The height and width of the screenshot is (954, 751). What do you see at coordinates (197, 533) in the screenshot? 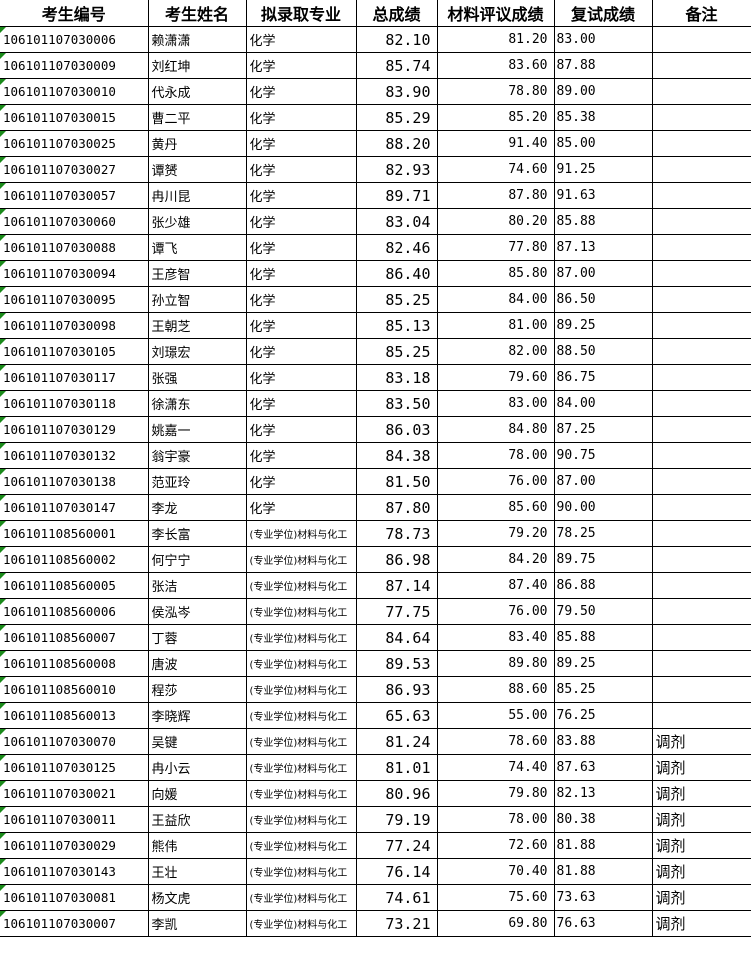
I see `candidate-name-cell: 李长富` at bounding box center [197, 533].